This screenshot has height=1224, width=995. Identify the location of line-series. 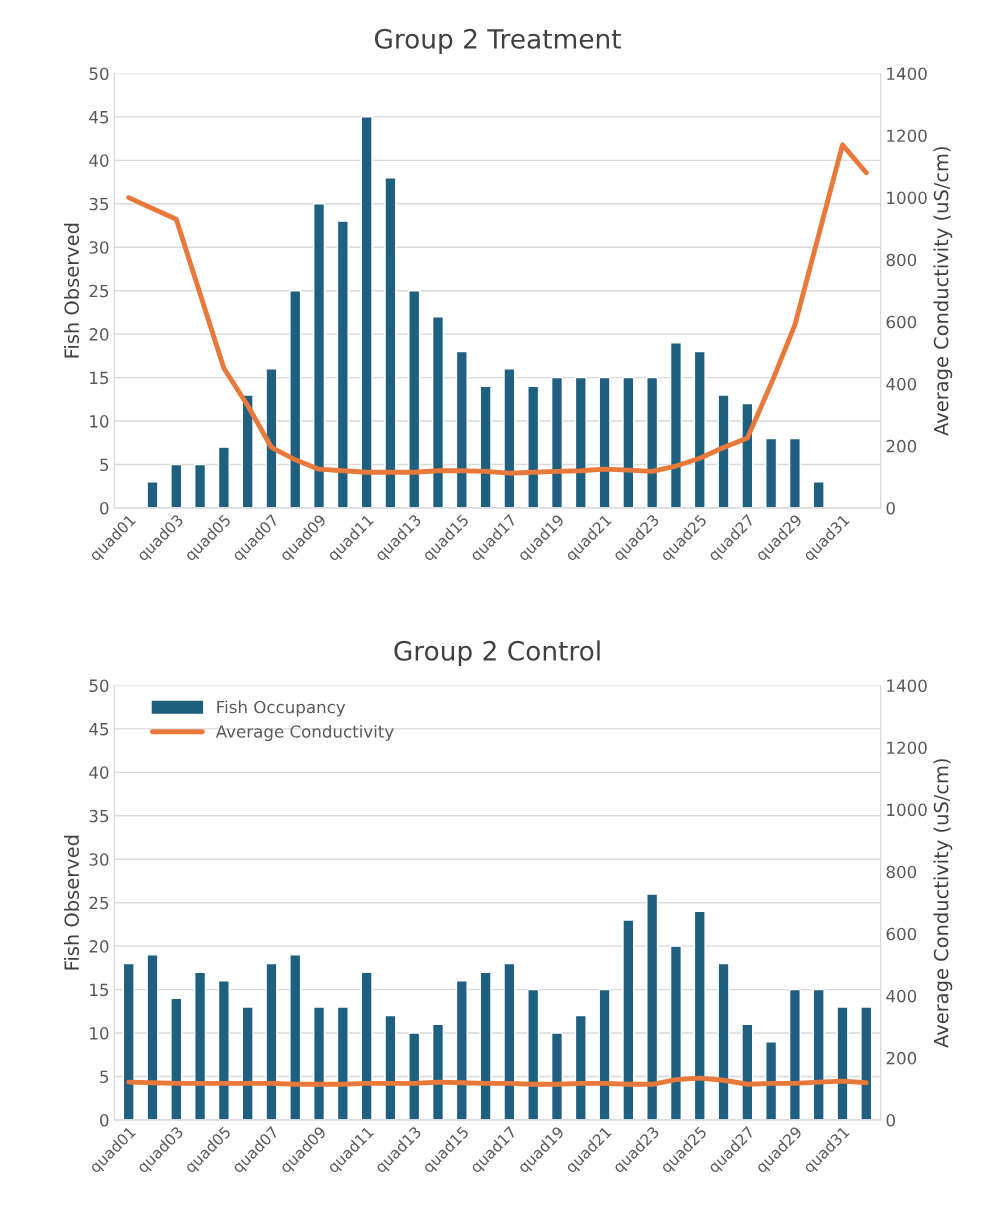
(497, 1081).